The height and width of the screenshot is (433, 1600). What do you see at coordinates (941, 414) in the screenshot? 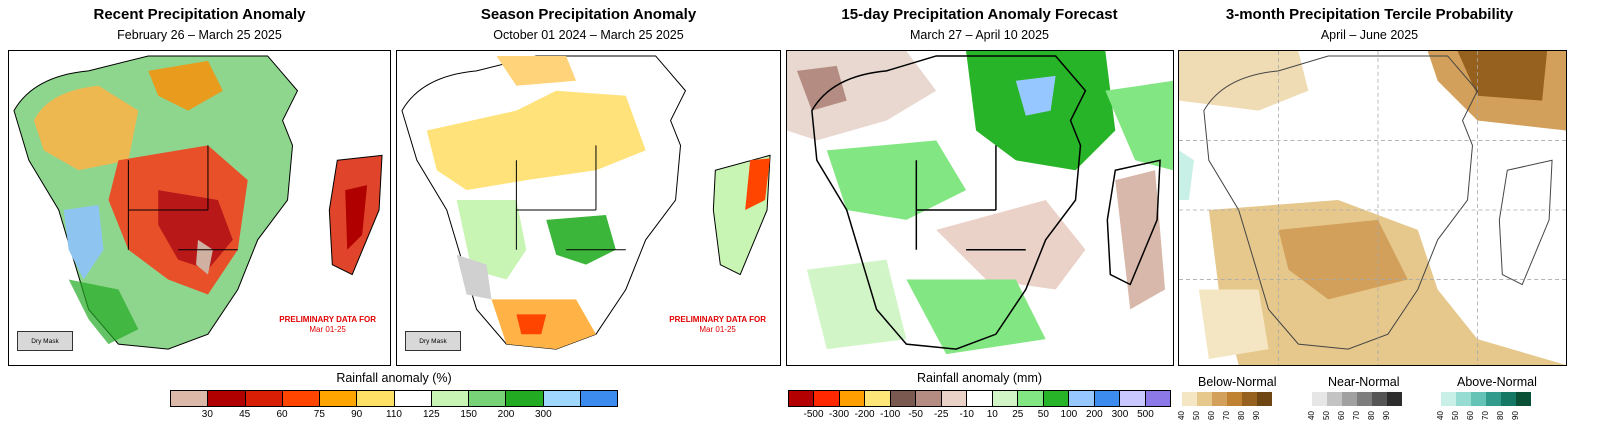
I see `mm-tick-label: -25` at bounding box center [941, 414].